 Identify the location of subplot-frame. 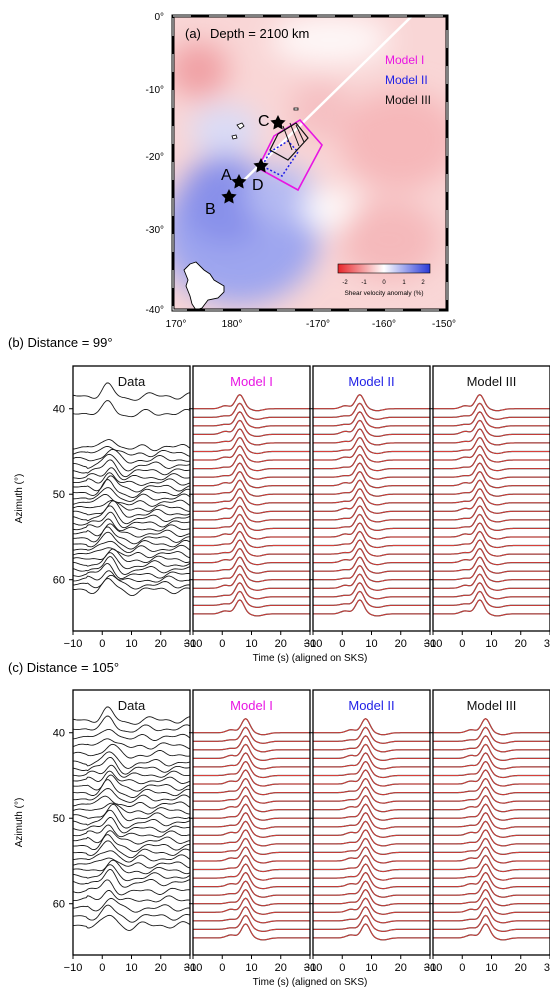
(371, 498).